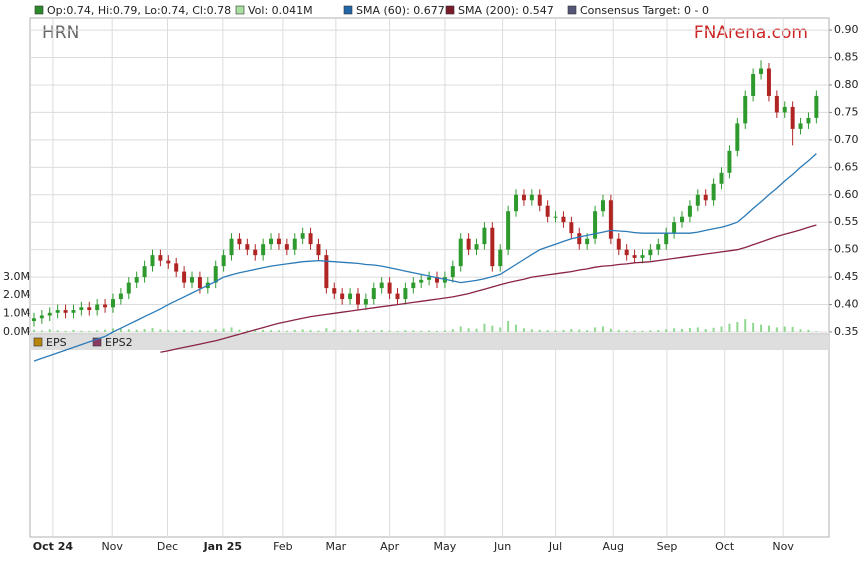 The height and width of the screenshot is (566, 859). What do you see at coordinates (846, 57) in the screenshot?
I see `y-tick-label: 0.85` at bounding box center [846, 57].